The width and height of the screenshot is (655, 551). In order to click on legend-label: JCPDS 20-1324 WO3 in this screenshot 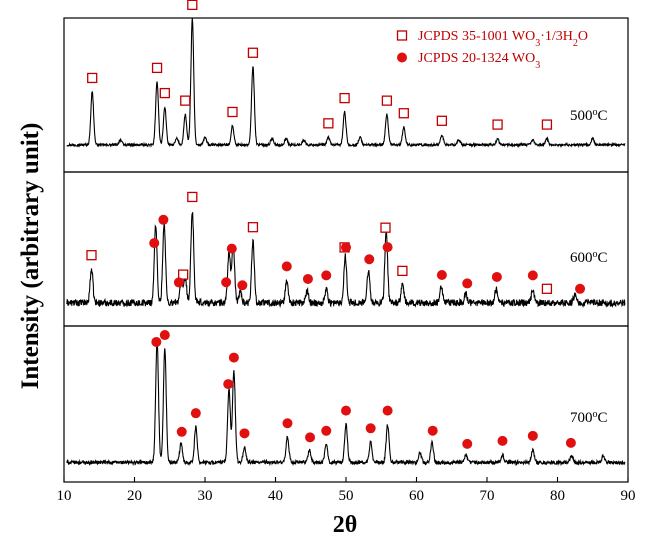, I will do `click(479, 61)`.